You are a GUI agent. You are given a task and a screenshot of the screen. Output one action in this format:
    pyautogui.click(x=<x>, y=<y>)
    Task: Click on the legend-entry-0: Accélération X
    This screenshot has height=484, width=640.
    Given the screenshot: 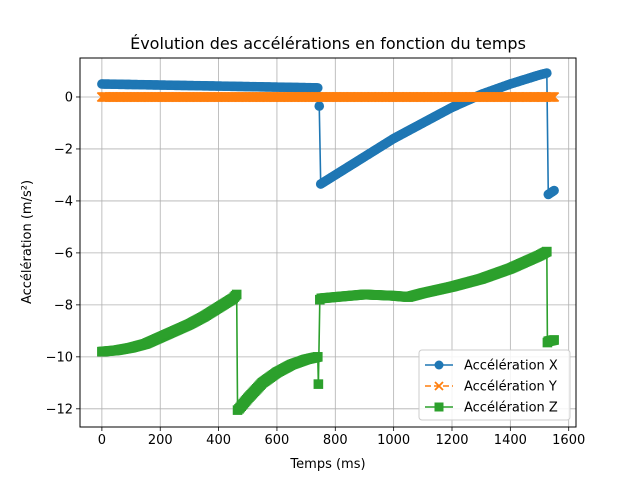 What is the action you would take?
    pyautogui.click(x=491, y=366)
    